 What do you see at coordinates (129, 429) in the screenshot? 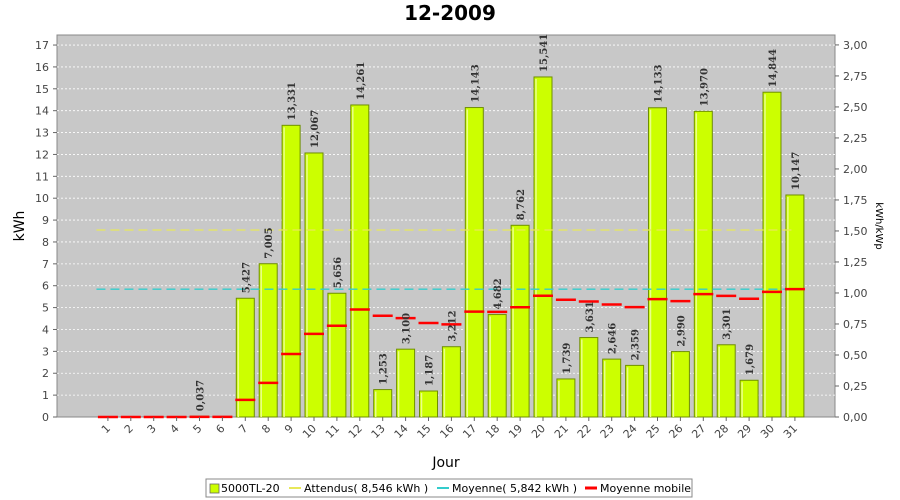
I see `x-tick-label: 2` at bounding box center [129, 429].